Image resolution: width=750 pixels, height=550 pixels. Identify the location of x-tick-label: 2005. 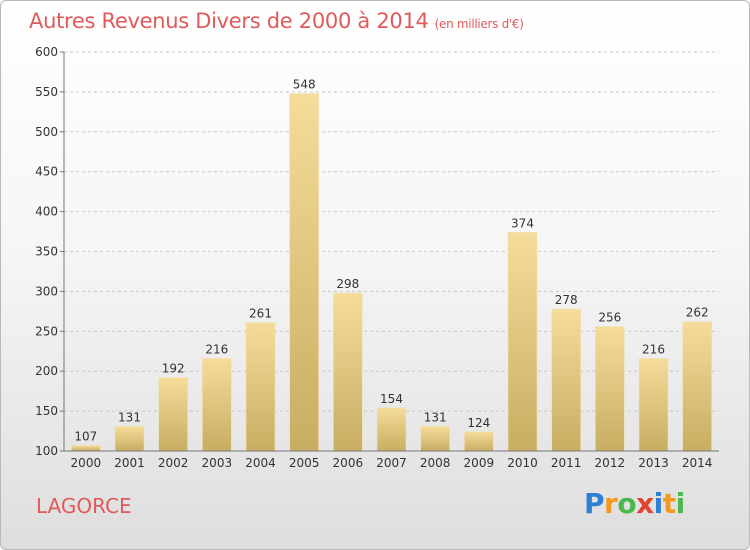
(304, 463).